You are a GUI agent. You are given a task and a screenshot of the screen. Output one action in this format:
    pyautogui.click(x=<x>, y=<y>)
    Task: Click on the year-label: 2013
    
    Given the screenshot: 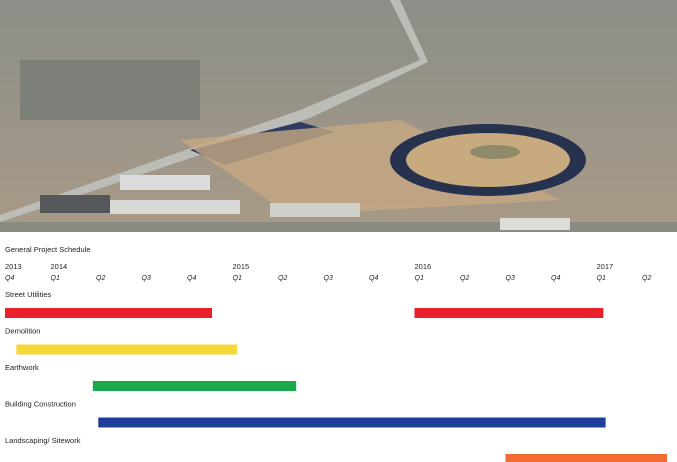 What is the action you would take?
    pyautogui.click(x=13, y=266)
    